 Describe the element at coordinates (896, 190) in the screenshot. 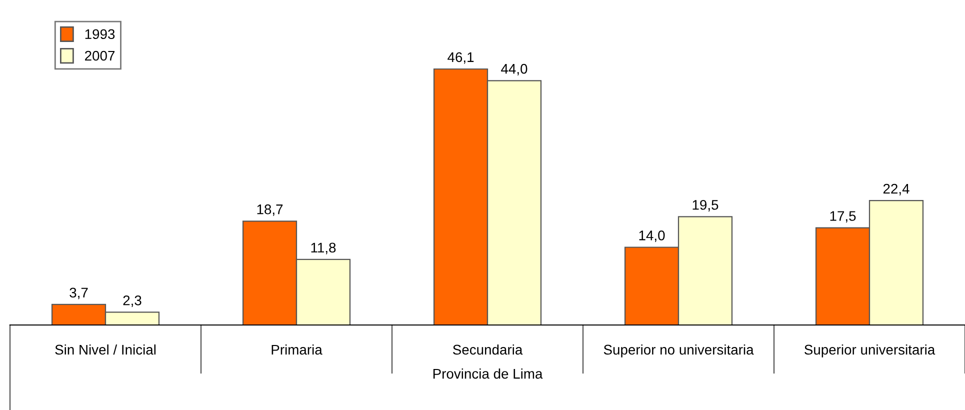

I see `data-label: 22,4` at that location.